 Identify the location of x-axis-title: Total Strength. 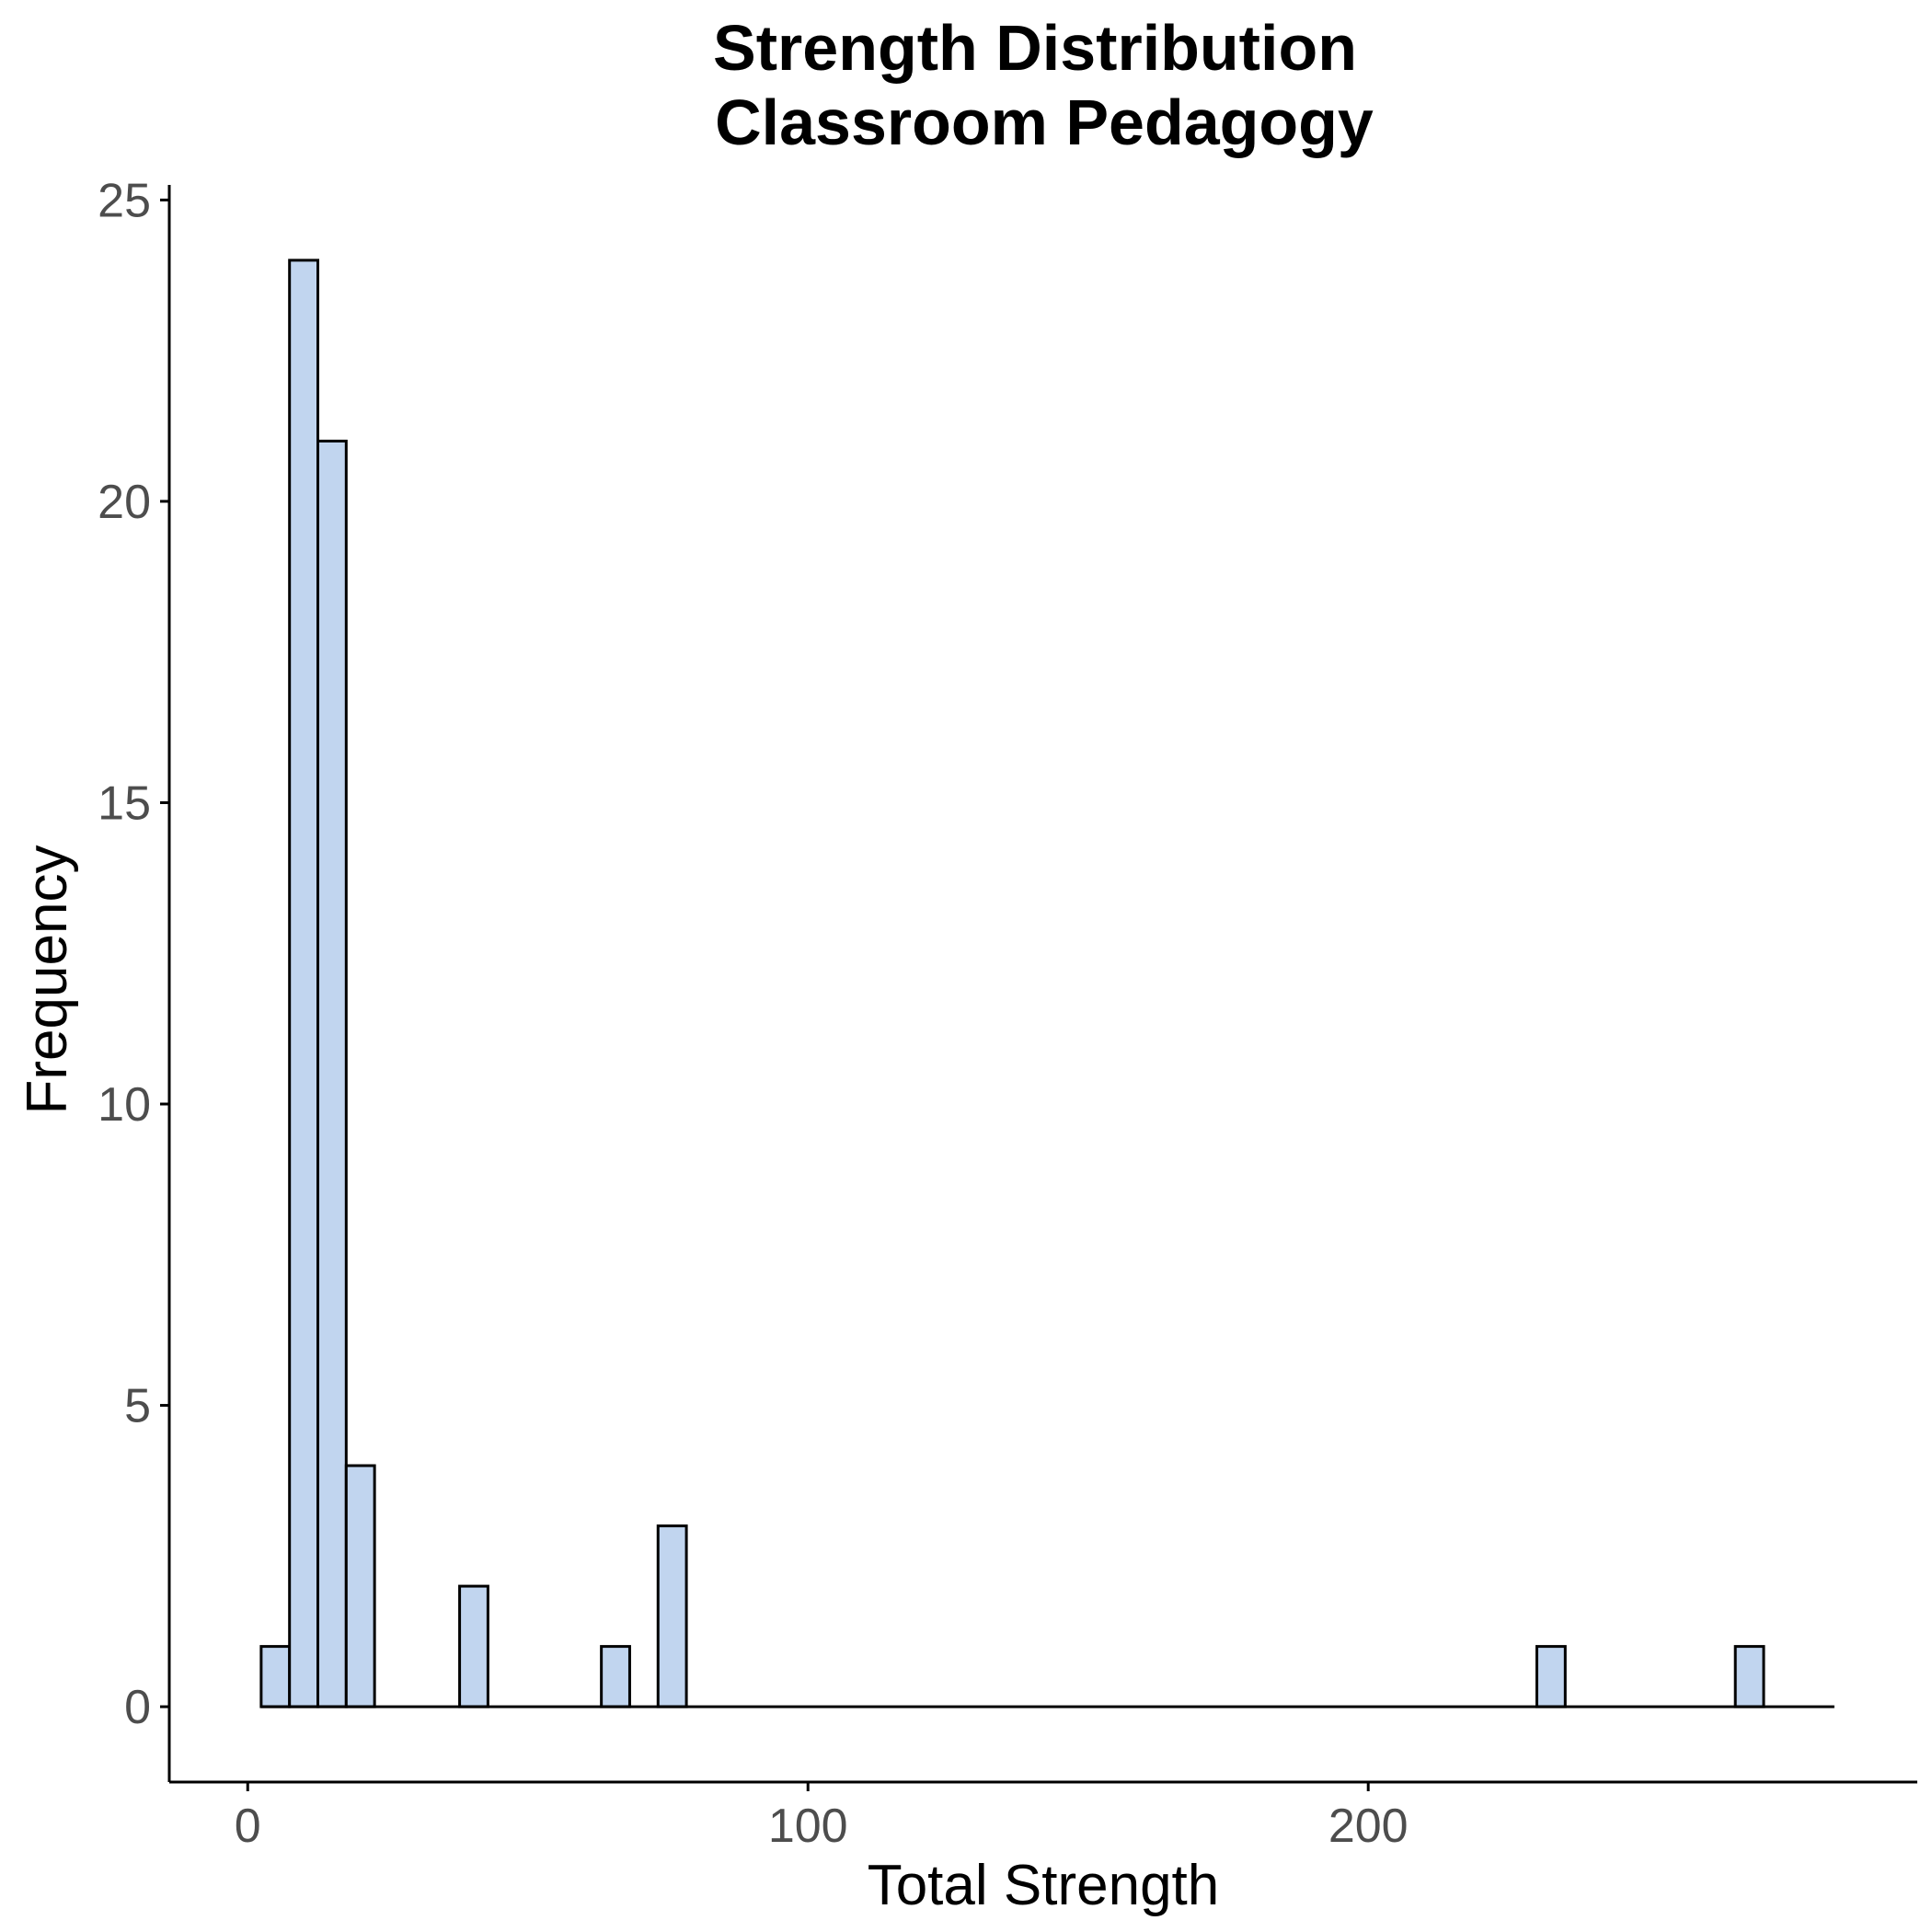
(1044, 1886).